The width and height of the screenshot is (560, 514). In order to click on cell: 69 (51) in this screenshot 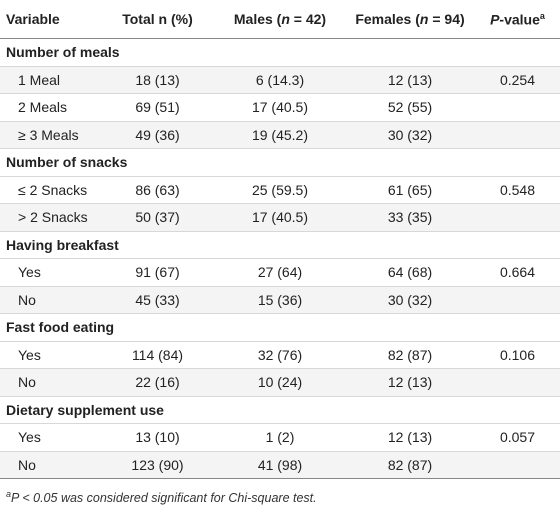, I will do `click(157, 107)`.